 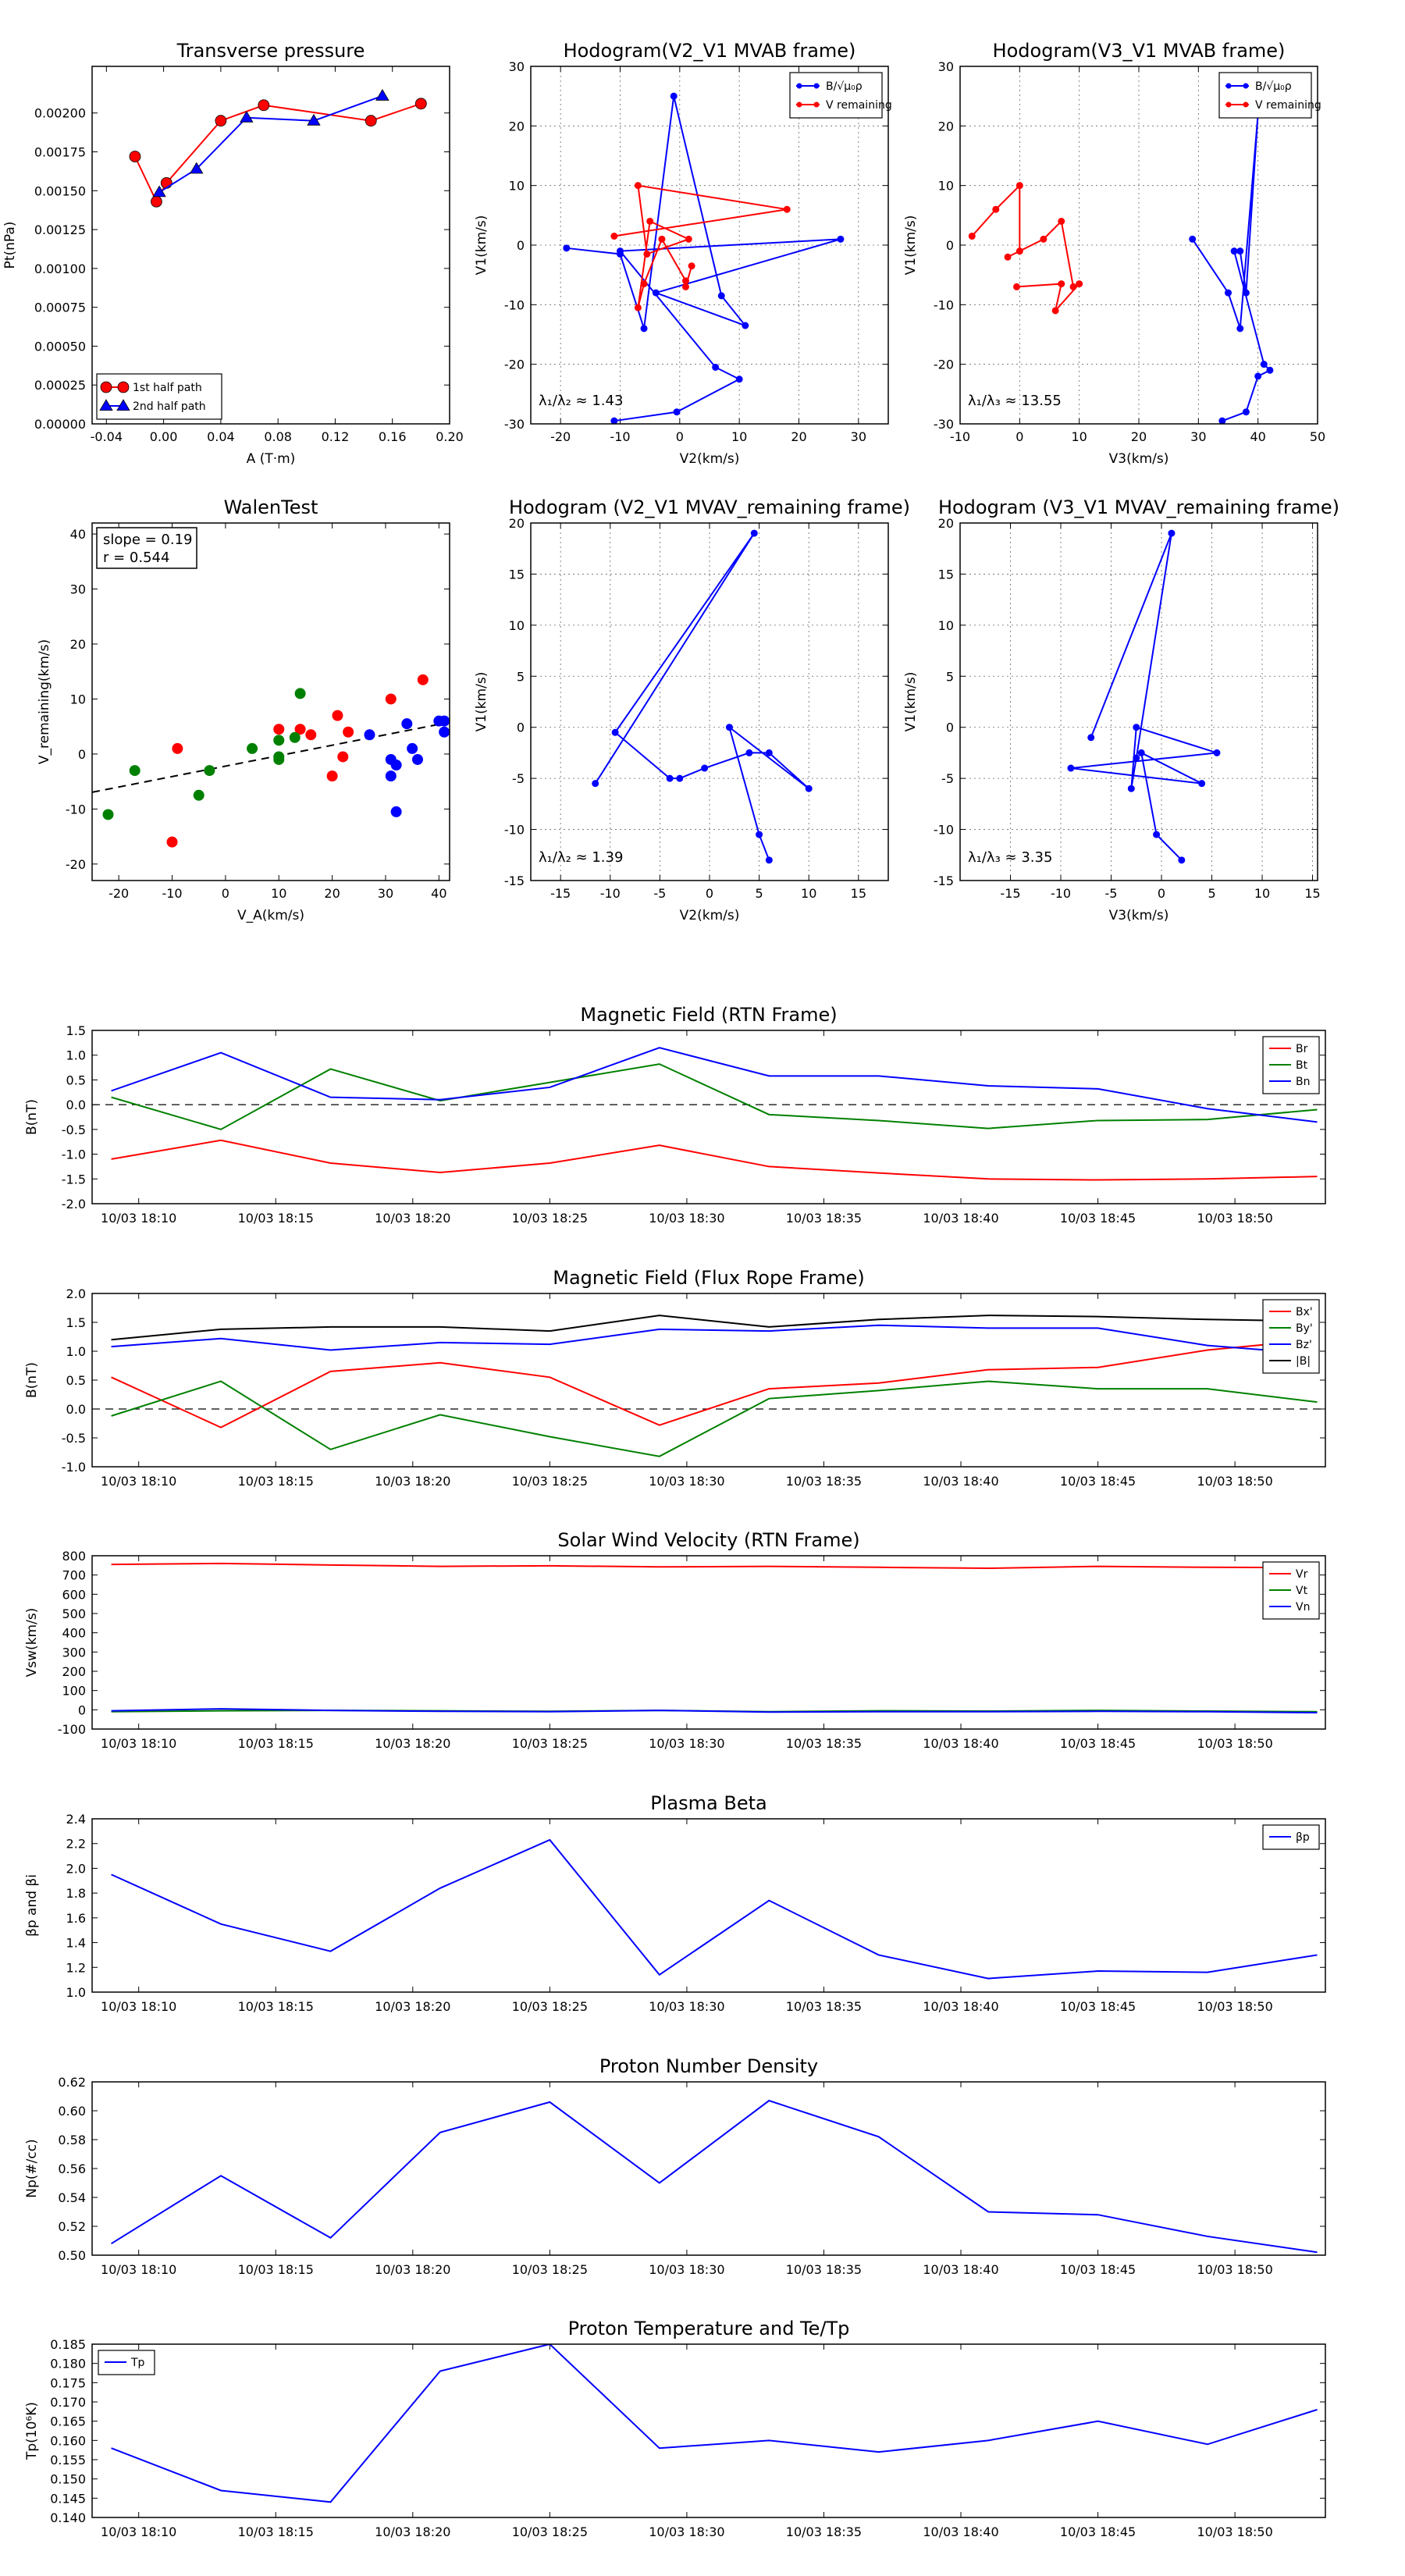 What do you see at coordinates (74, 1614) in the screenshot?
I see `y-tick-label: 500` at bounding box center [74, 1614].